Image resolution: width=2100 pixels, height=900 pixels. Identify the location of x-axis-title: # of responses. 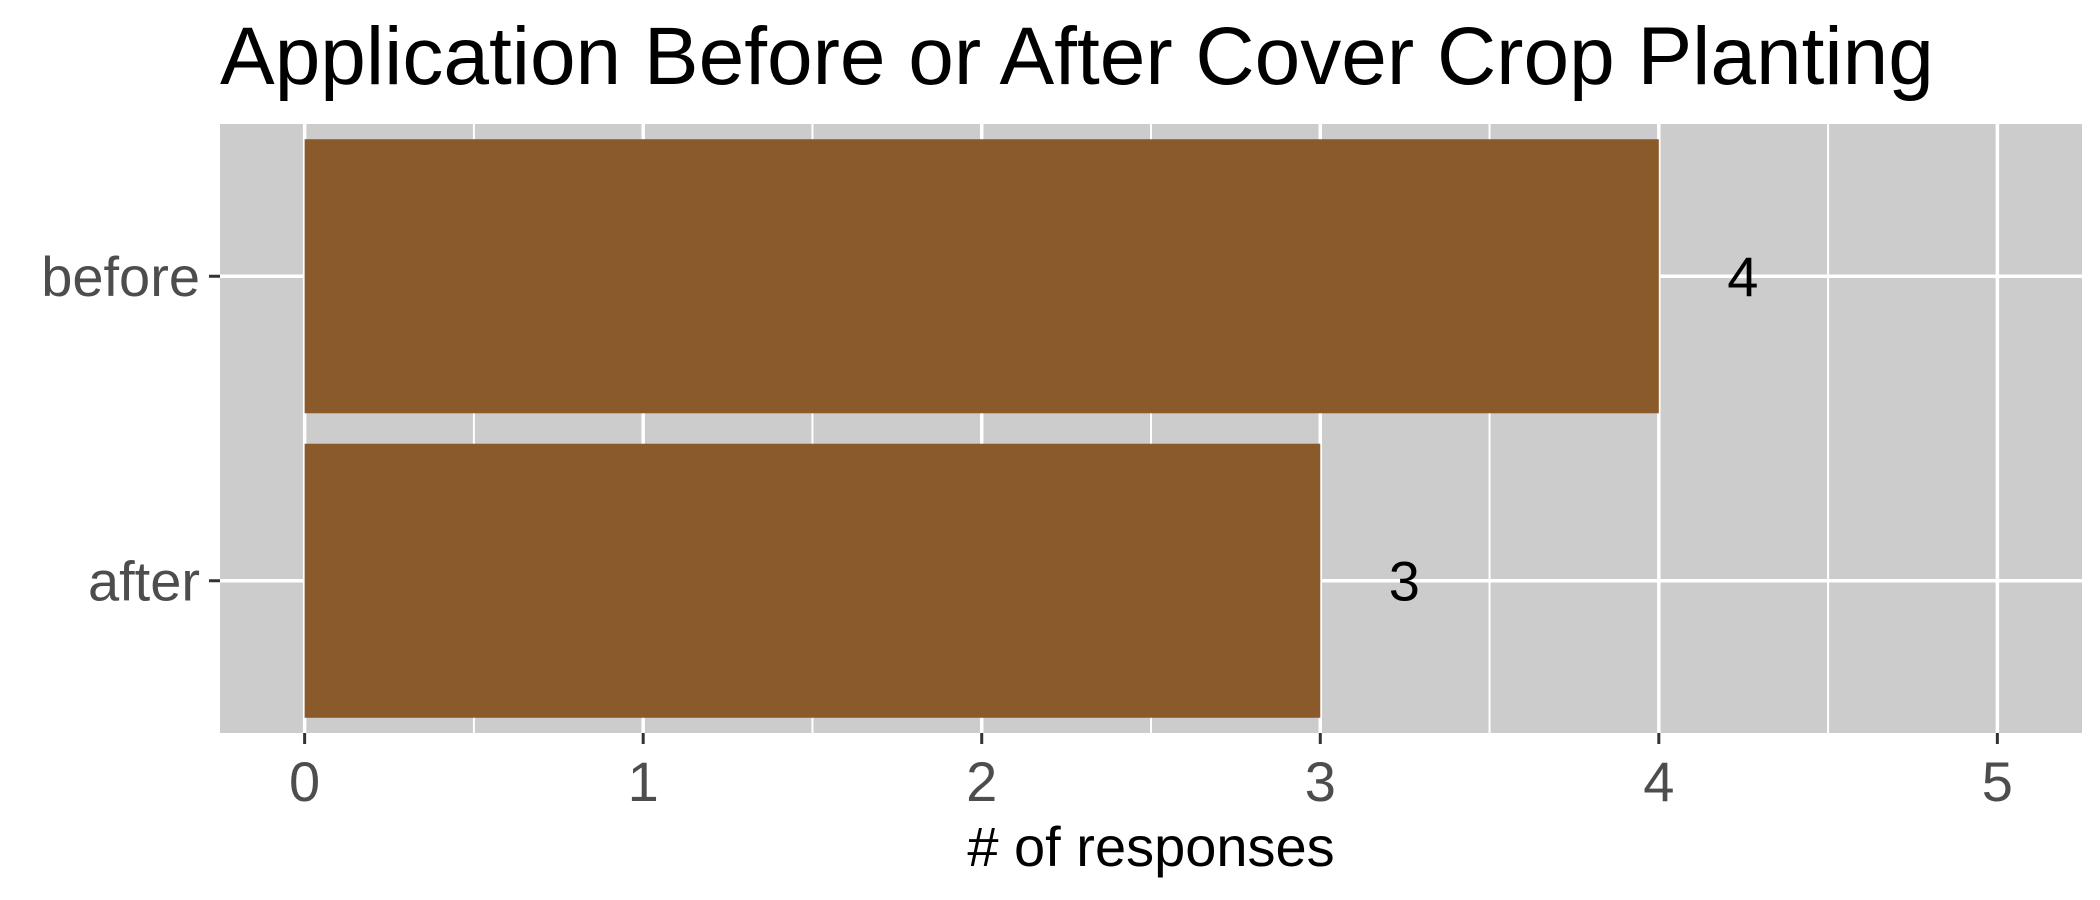
(1150, 846).